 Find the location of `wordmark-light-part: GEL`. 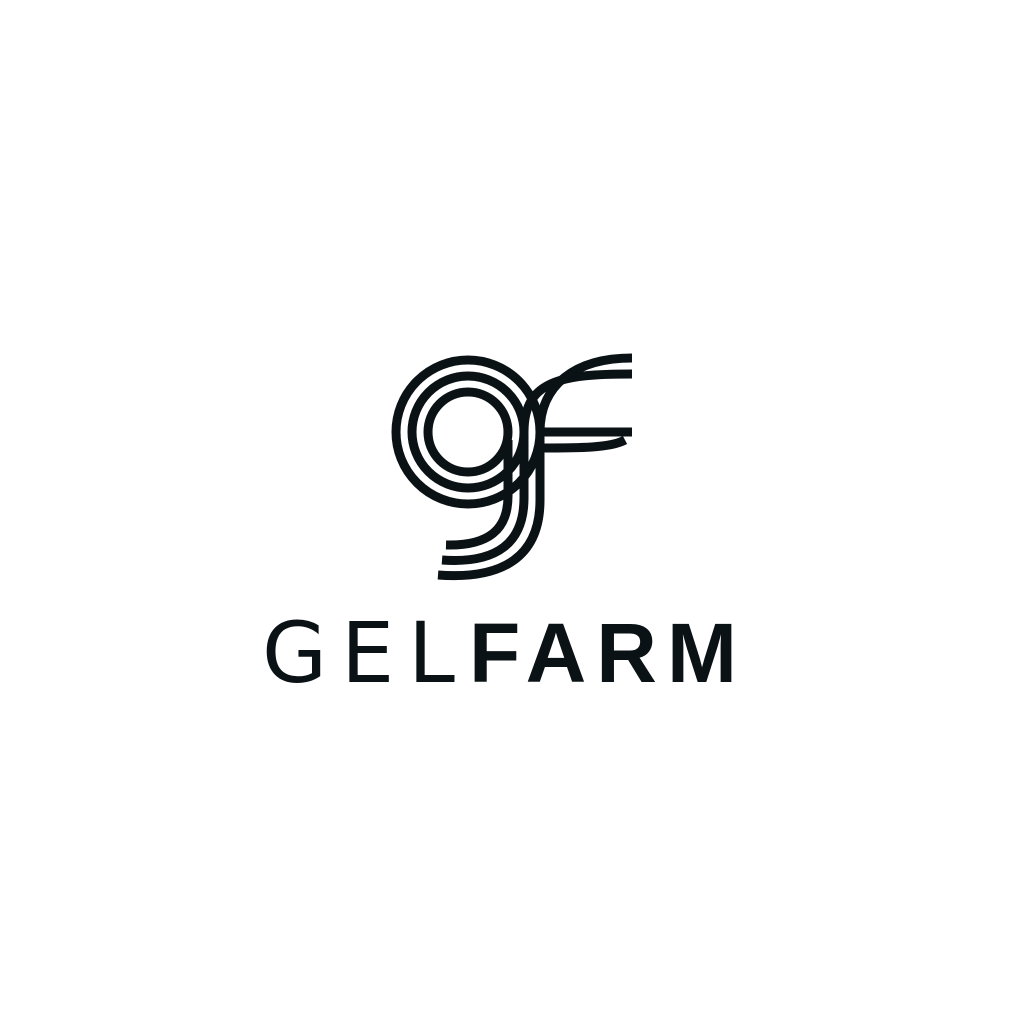

wordmark-light-part: GEL is located at coordinates (365, 653).